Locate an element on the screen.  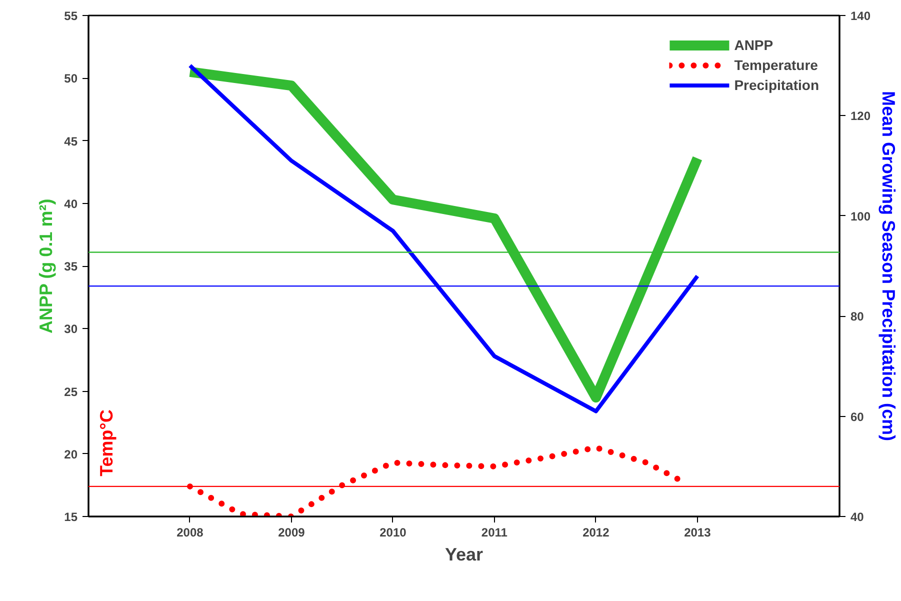
x-axis-title: Year is located at coordinates (464, 554).